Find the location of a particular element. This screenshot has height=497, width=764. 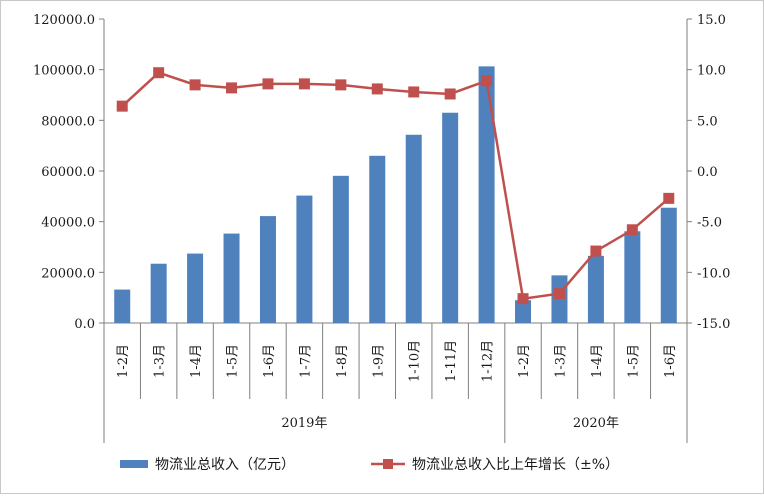

y-right-tick-label: 5.0 is located at coordinates (707, 121).